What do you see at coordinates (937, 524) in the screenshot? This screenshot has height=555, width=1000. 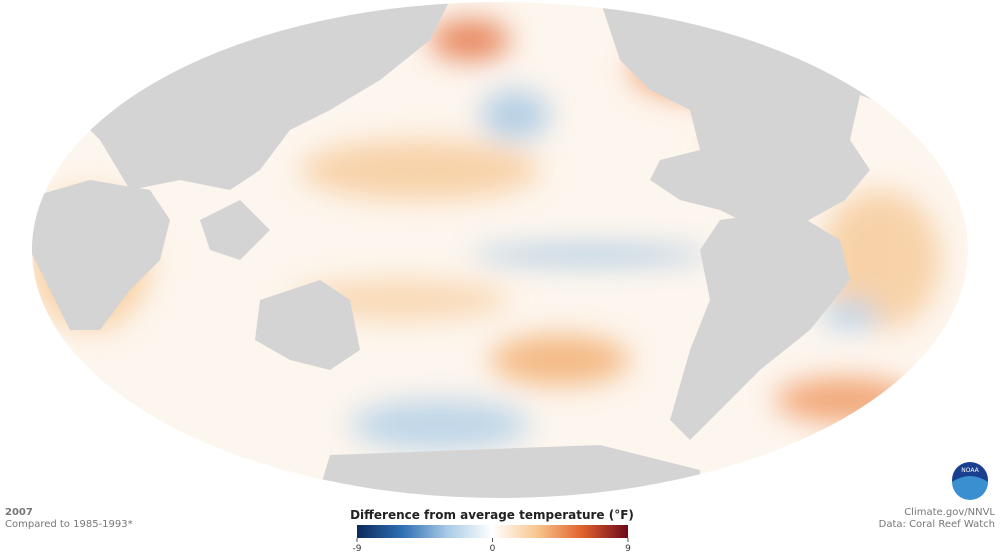 I see `data-credit: Data: Coral Reef Watch` at bounding box center [937, 524].